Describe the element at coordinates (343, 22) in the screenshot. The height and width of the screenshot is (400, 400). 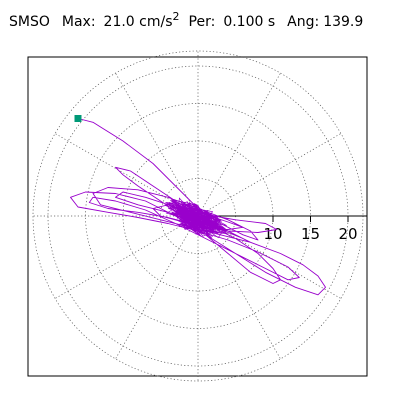
I see `angle-value: 139.9` at that location.